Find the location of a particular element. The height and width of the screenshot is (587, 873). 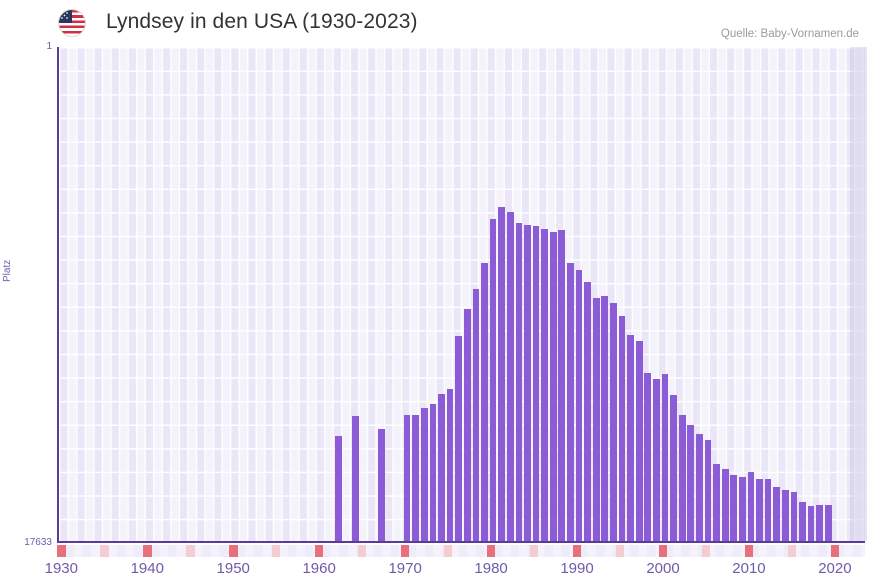

x-axis-tick-1960: 1960 is located at coordinates (319, 568).